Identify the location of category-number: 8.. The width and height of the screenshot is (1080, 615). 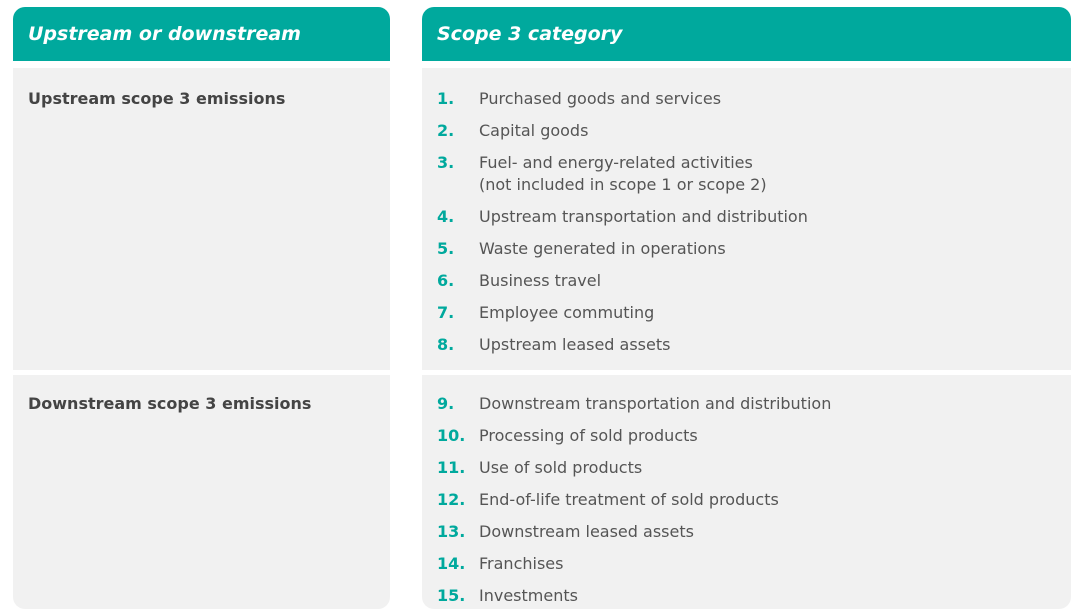
(446, 344).